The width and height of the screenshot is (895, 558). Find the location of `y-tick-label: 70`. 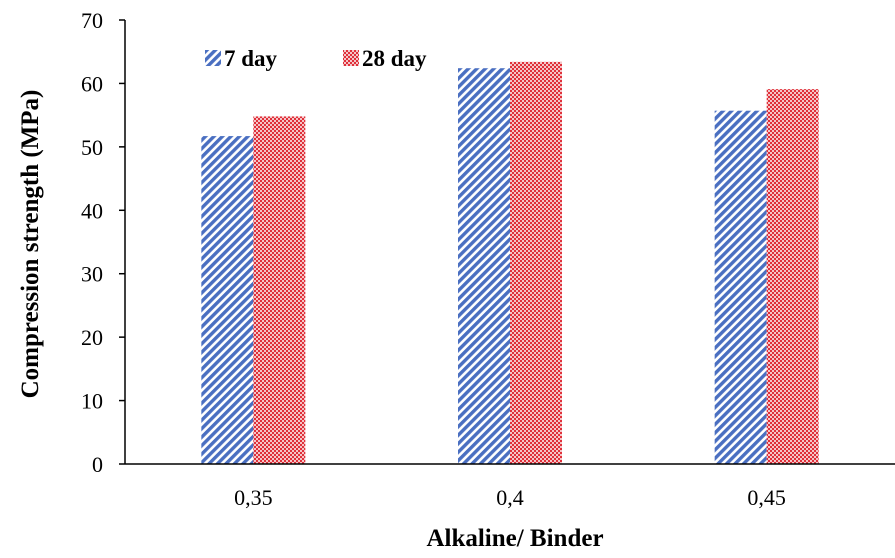

y-tick-label: 70 is located at coordinates (92, 20).